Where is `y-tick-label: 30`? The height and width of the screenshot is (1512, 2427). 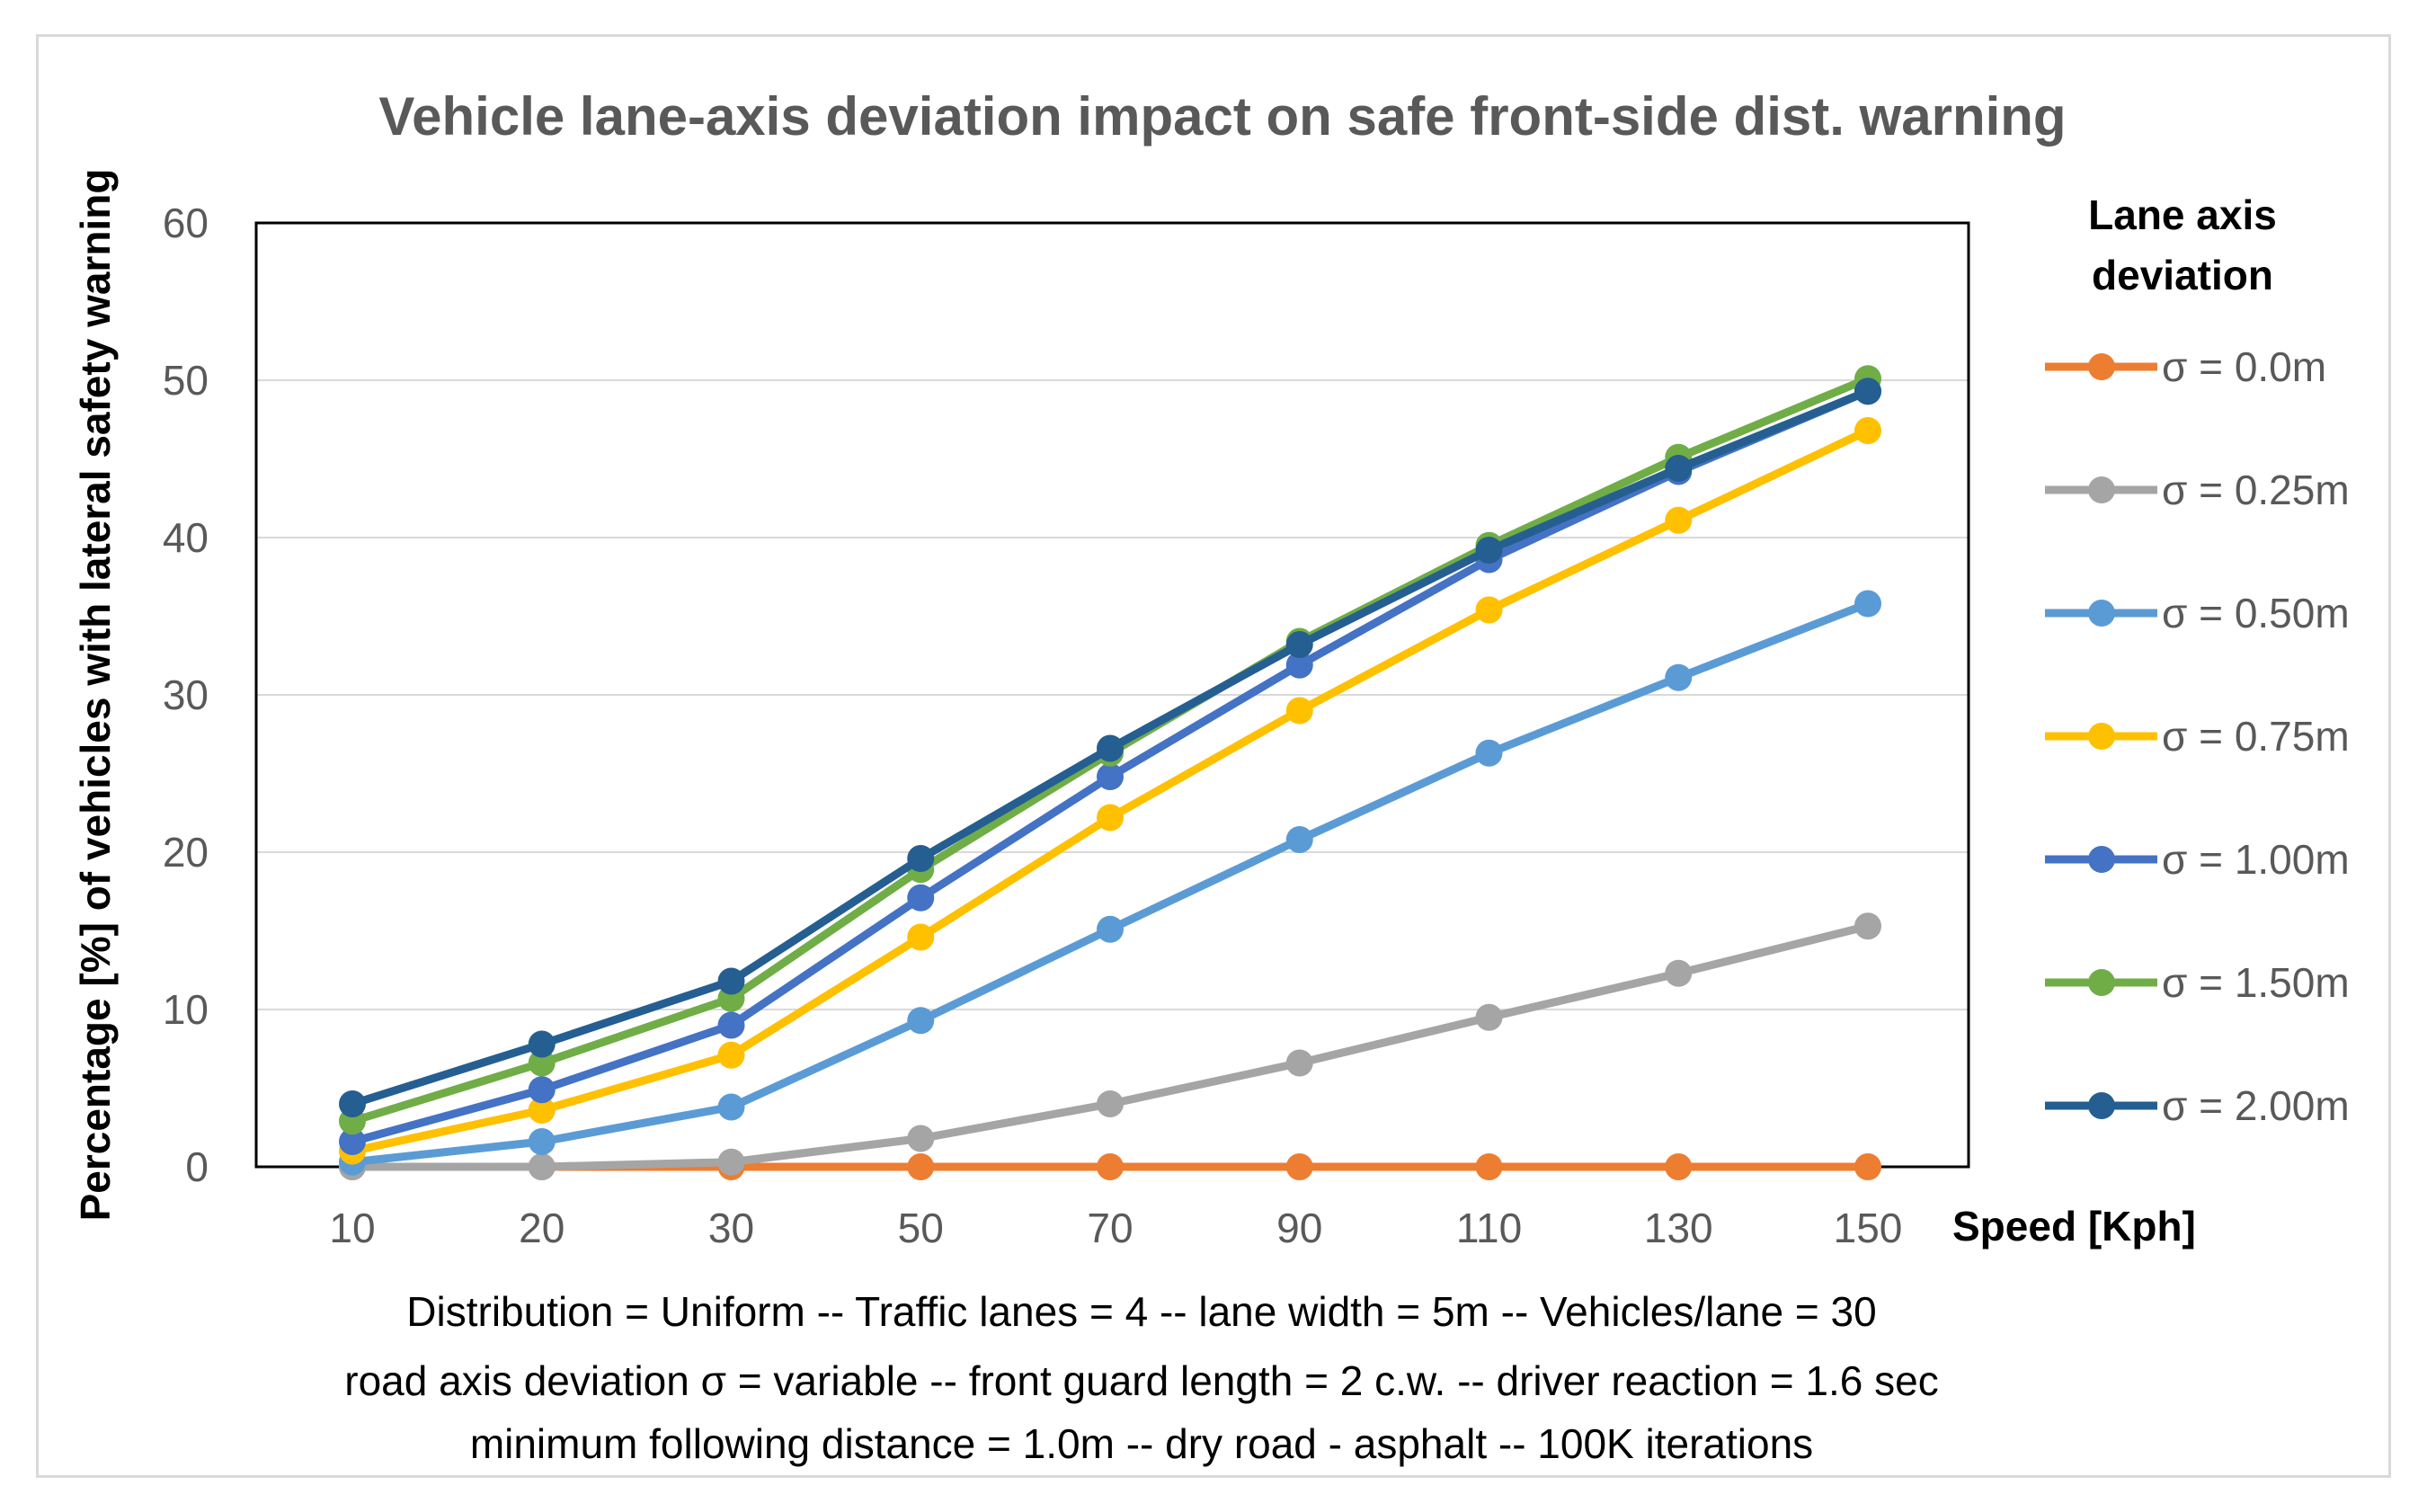 y-tick-label: 30 is located at coordinates (186, 695).